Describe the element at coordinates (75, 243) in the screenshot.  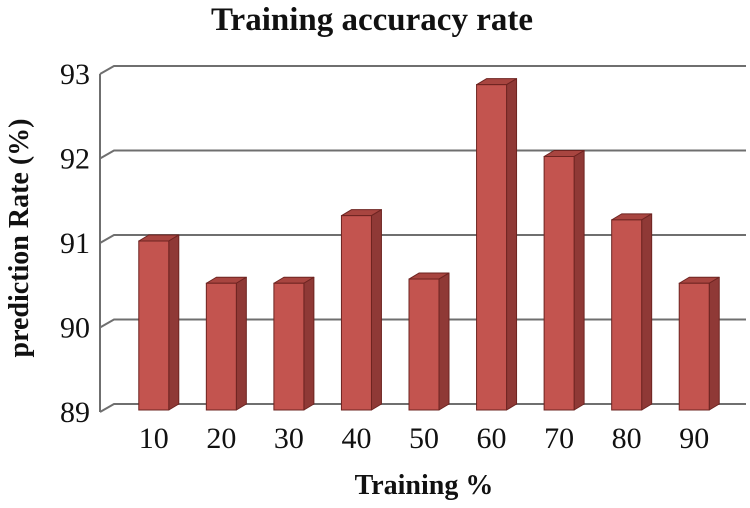
I see `y-tick-label: 91` at that location.